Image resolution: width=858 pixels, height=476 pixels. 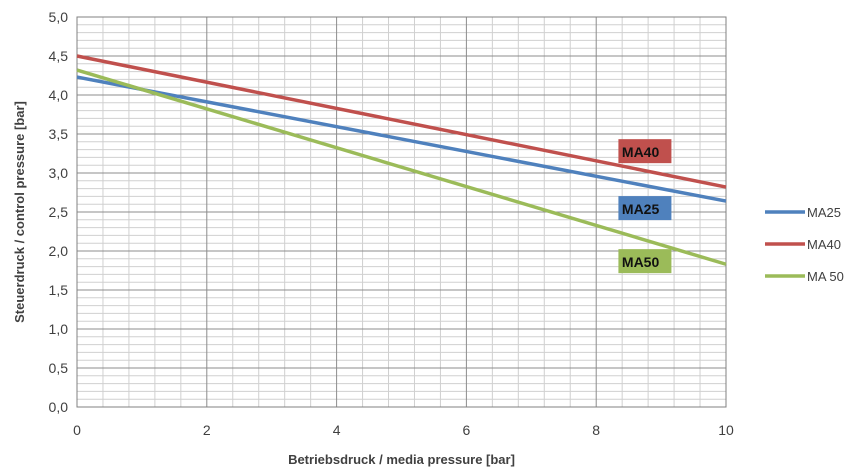 I want to click on x-tick-label: 8, so click(x=596, y=430).